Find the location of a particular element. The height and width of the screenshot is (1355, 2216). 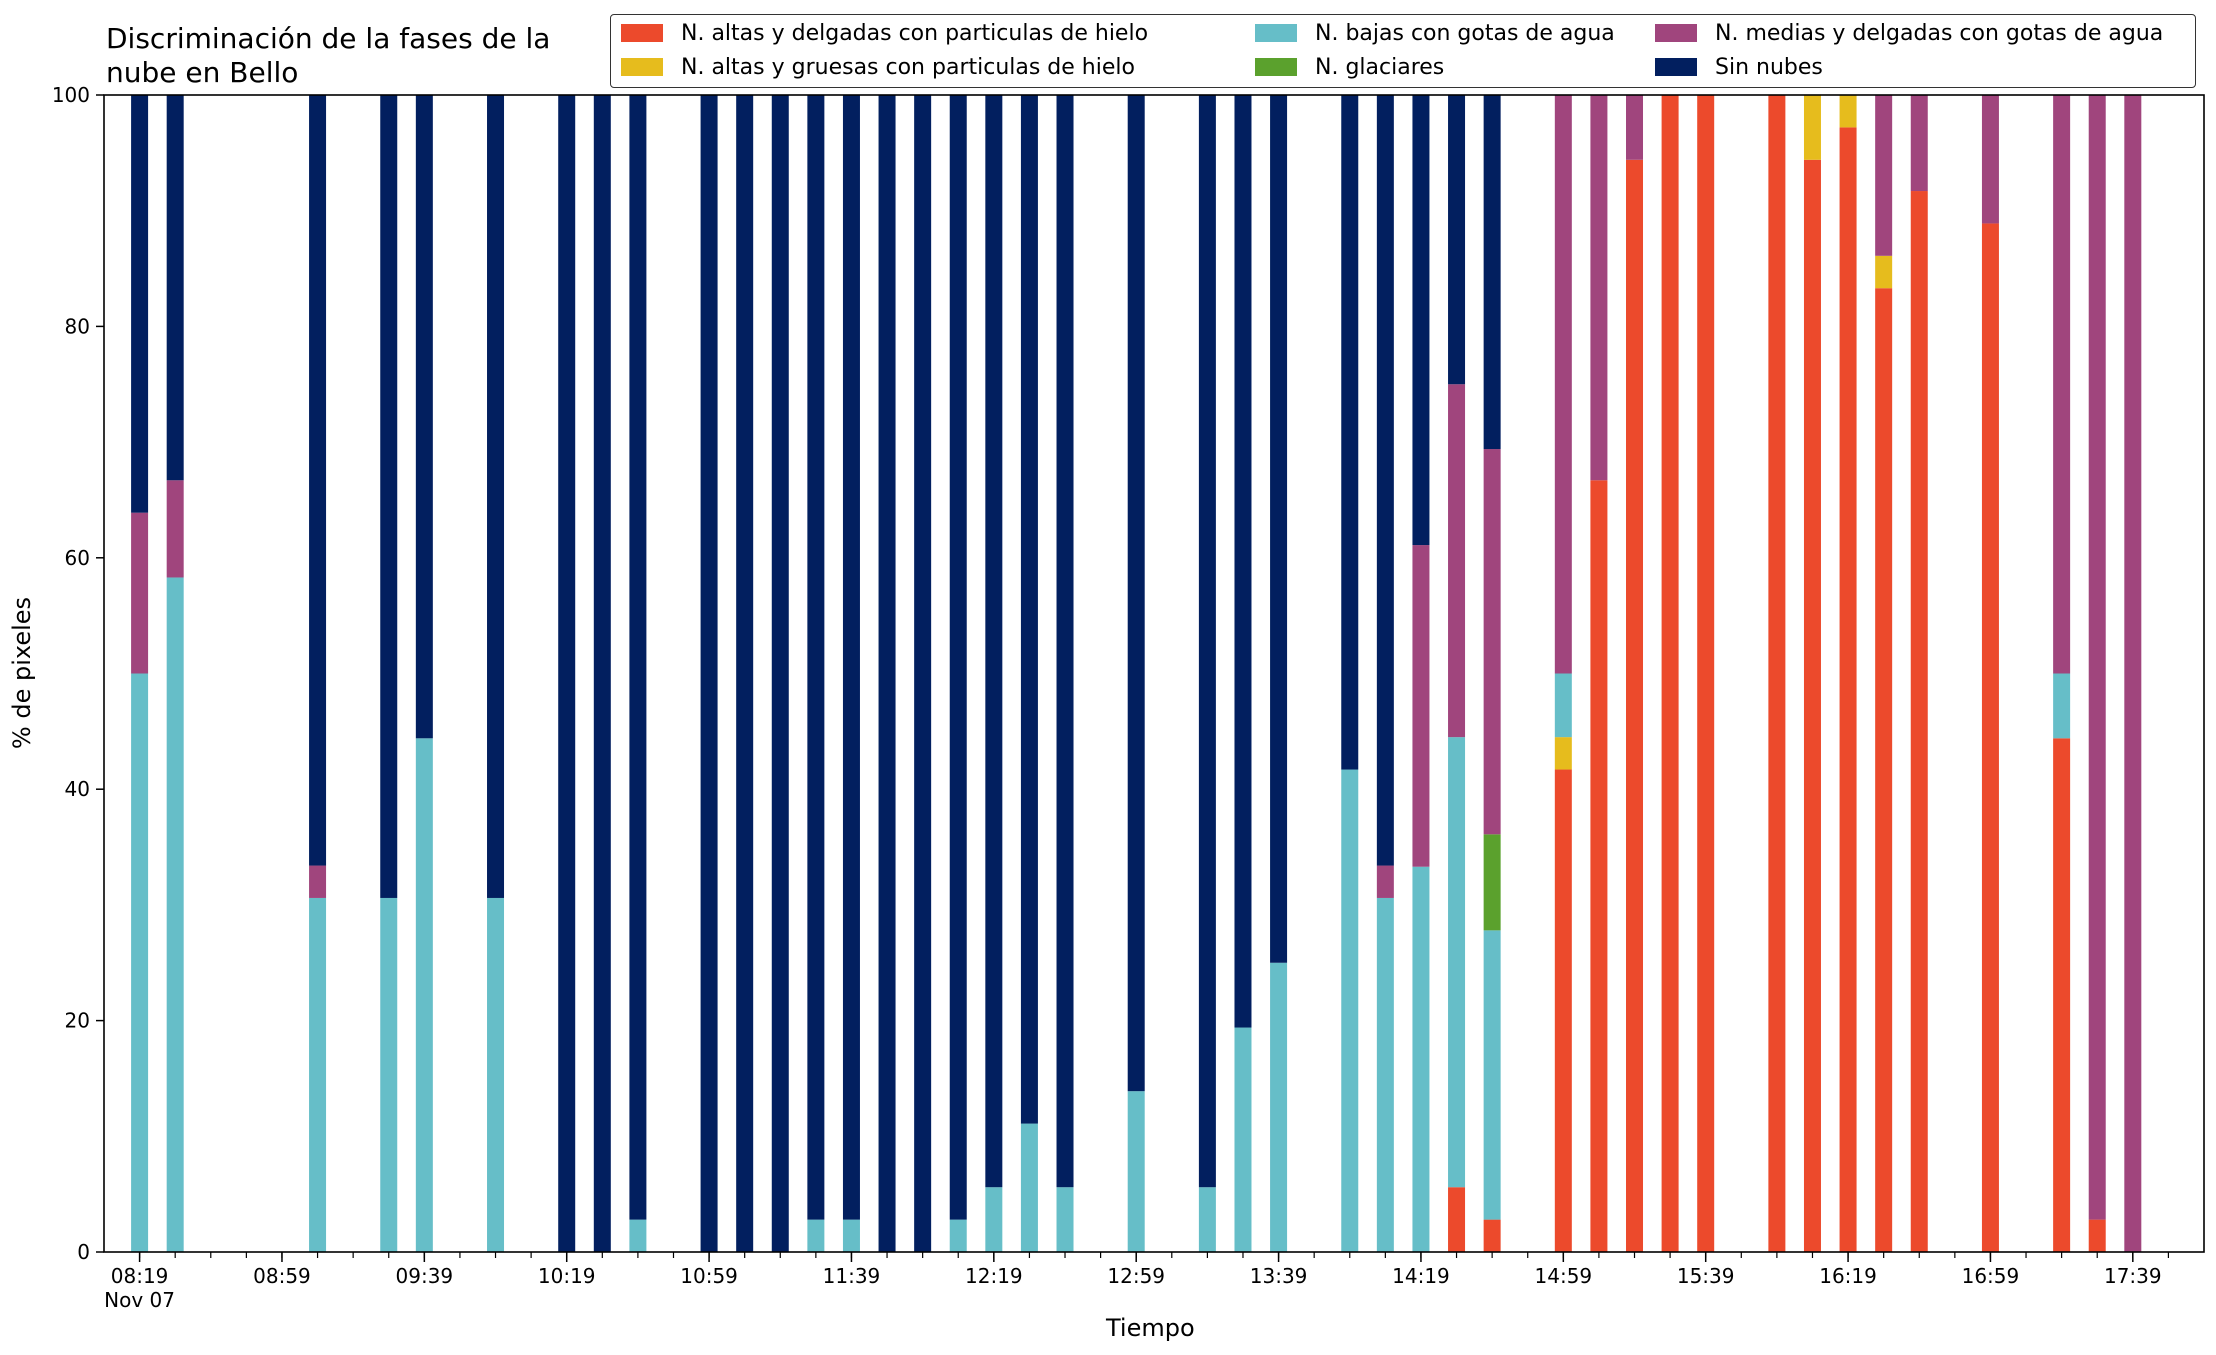

y-axis-label: % de pixeles is located at coordinates (22, 673).